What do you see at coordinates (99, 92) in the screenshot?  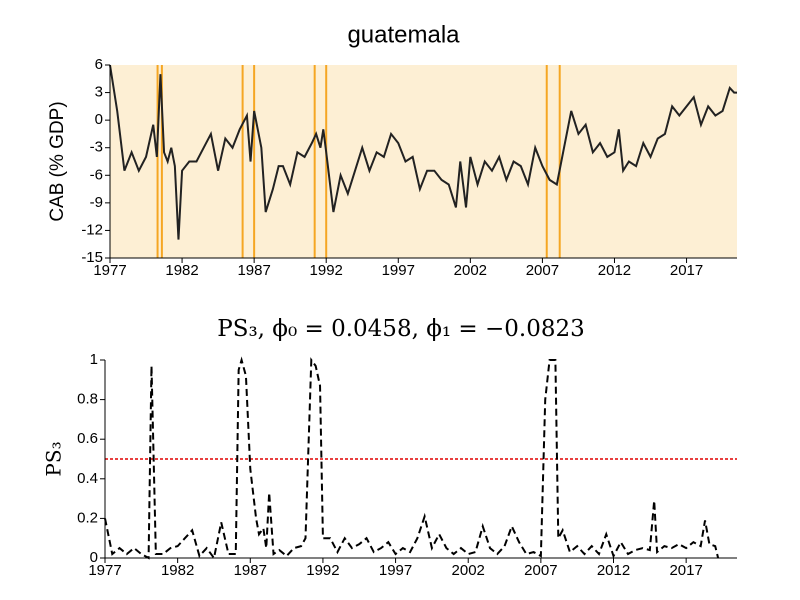 I see `y-tick-label: 3` at bounding box center [99, 92].